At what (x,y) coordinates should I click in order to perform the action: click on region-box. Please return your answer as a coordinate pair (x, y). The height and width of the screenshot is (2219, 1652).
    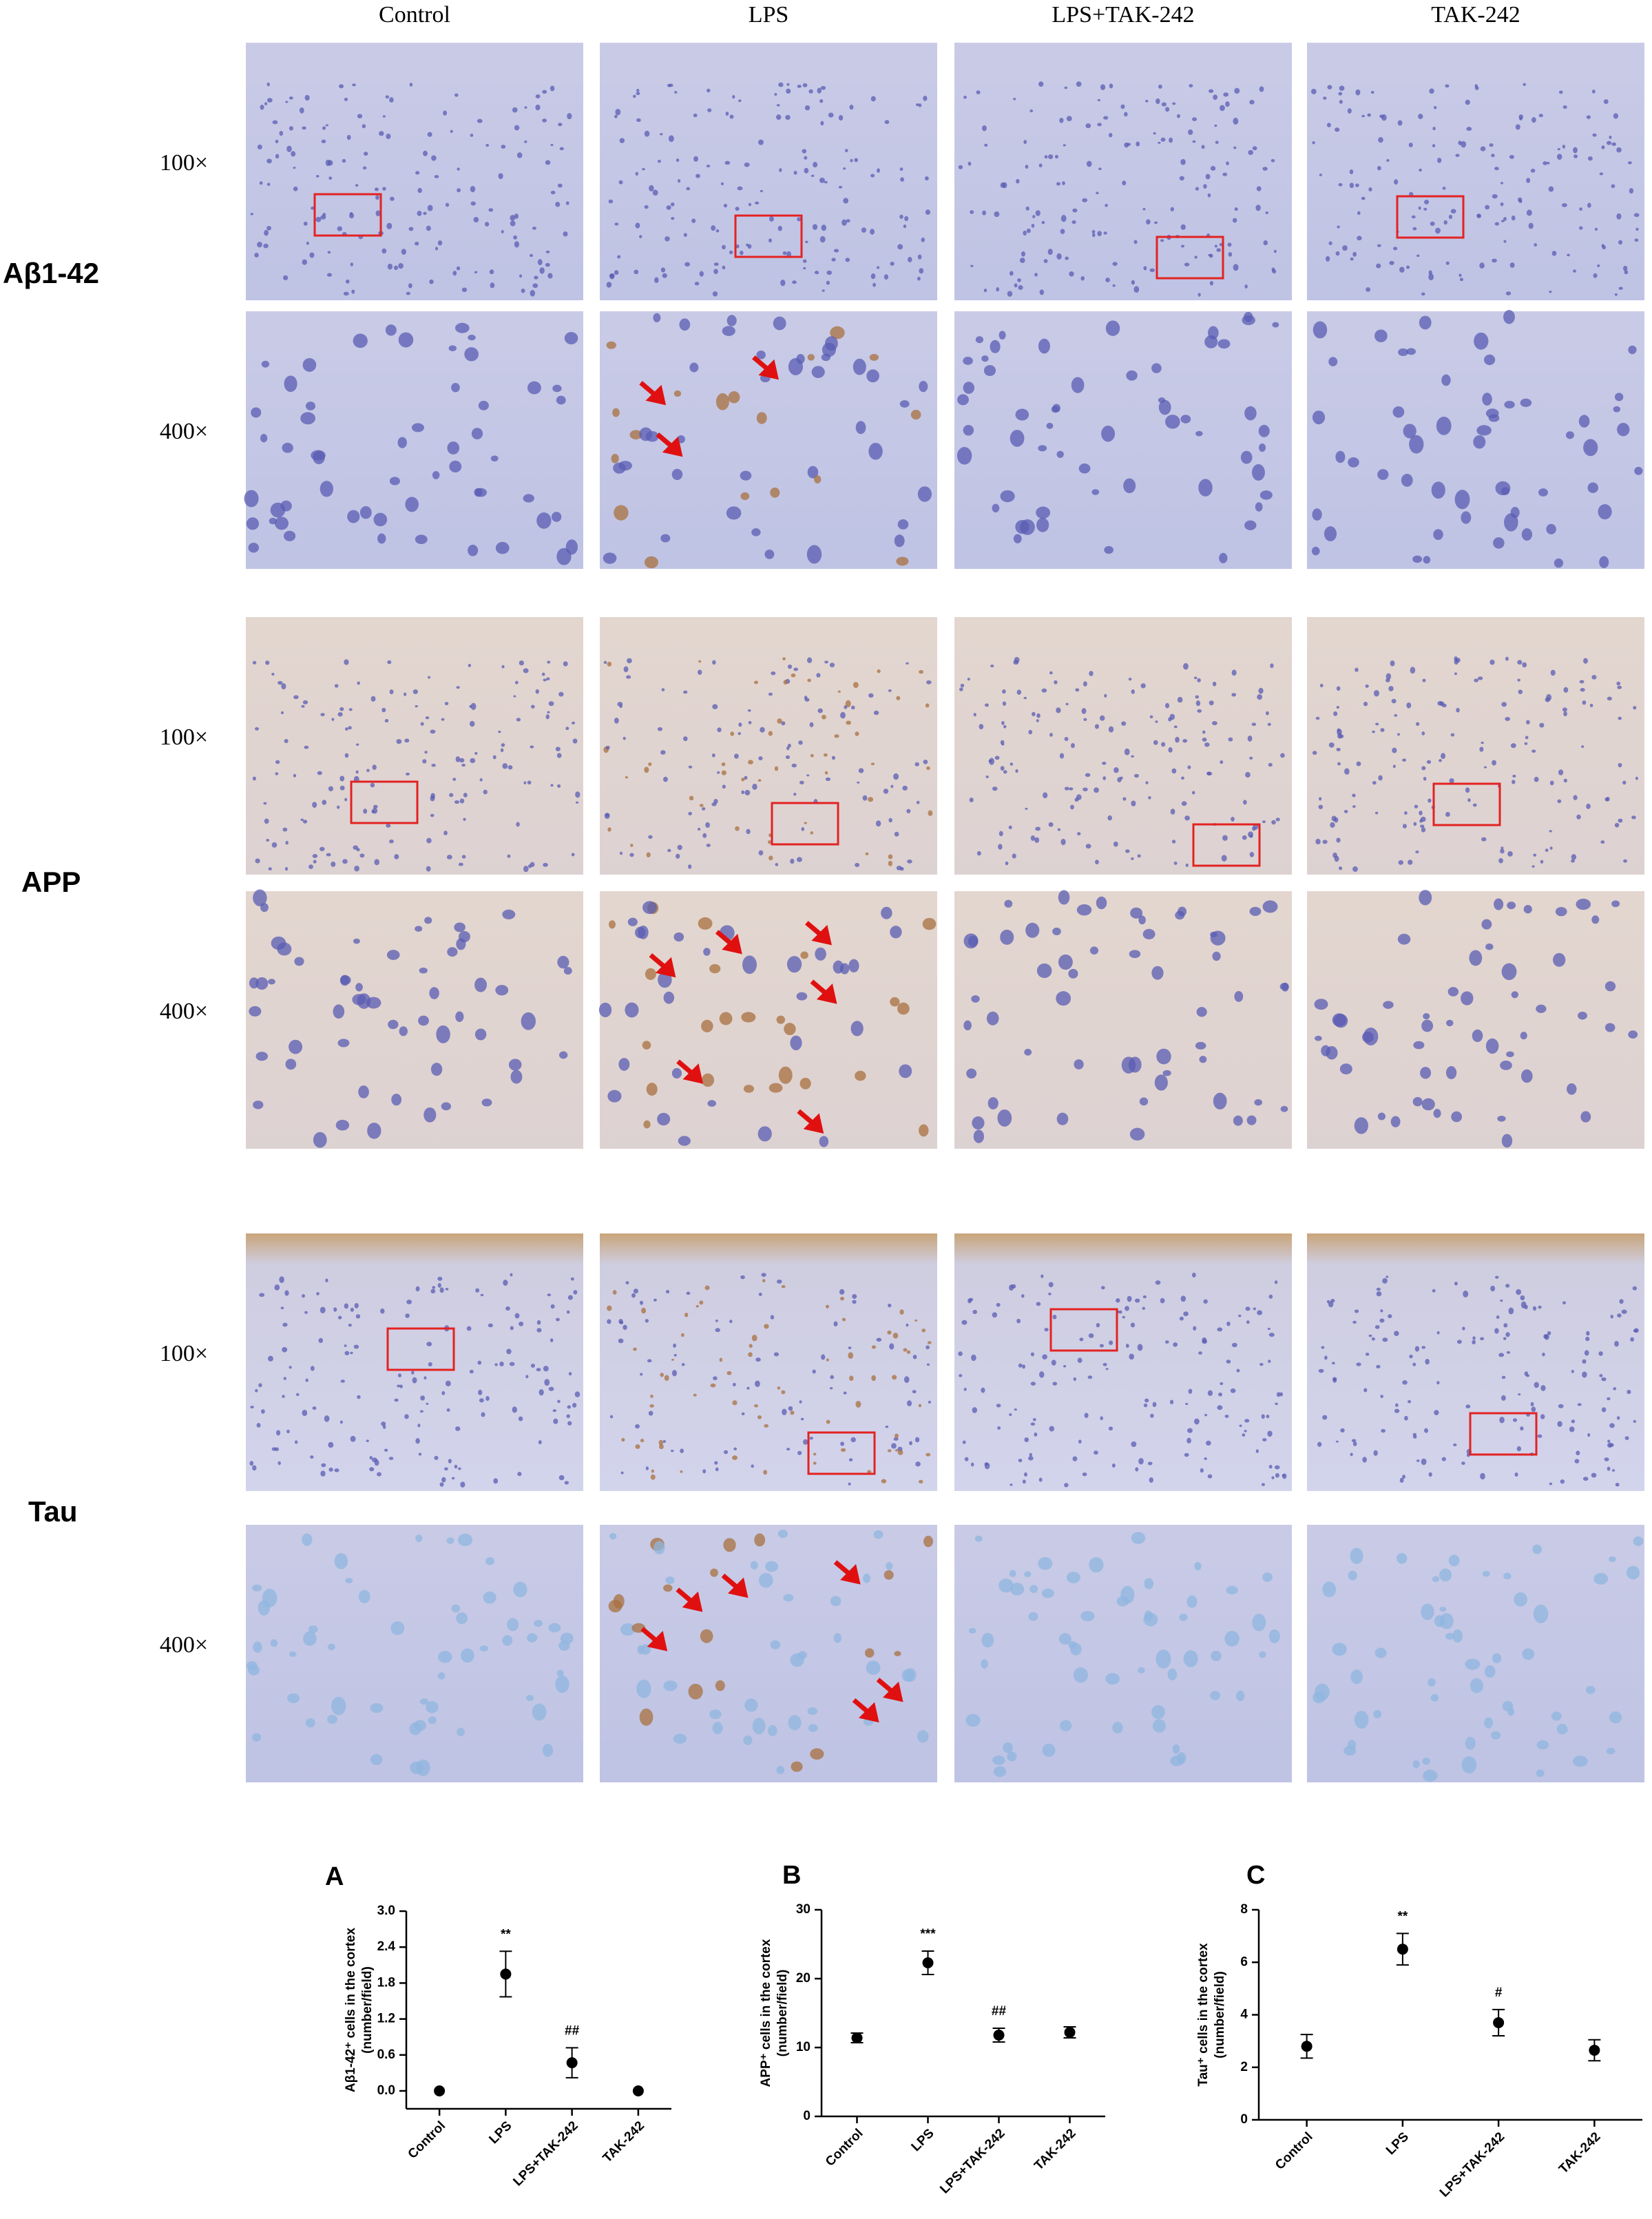
    Looking at the image, I should click on (805, 824).